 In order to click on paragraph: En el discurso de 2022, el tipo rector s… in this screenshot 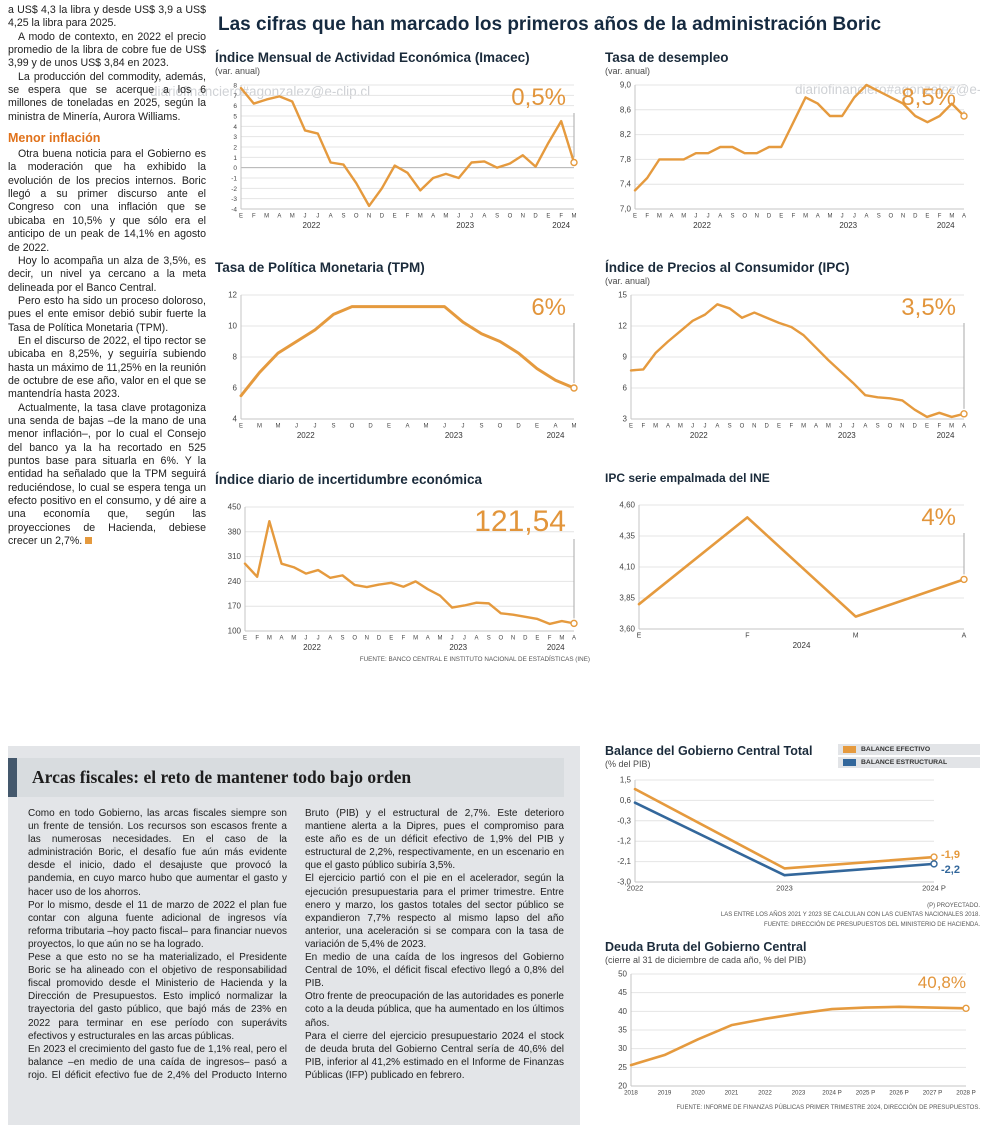, I will do `click(107, 367)`.